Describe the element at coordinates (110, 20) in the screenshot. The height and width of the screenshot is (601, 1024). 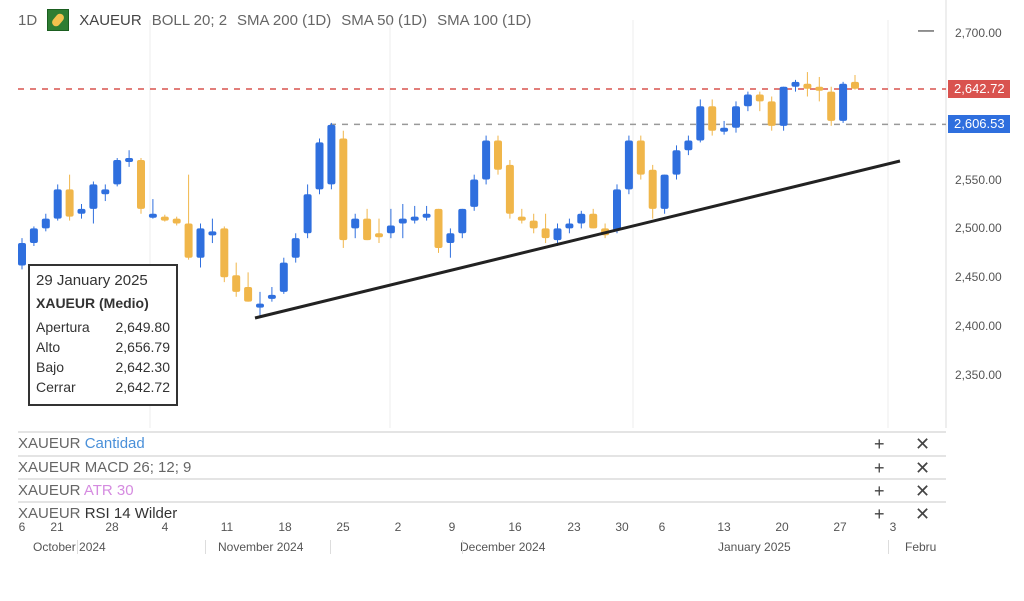
I see `symbol-label: XAUEUR` at that location.